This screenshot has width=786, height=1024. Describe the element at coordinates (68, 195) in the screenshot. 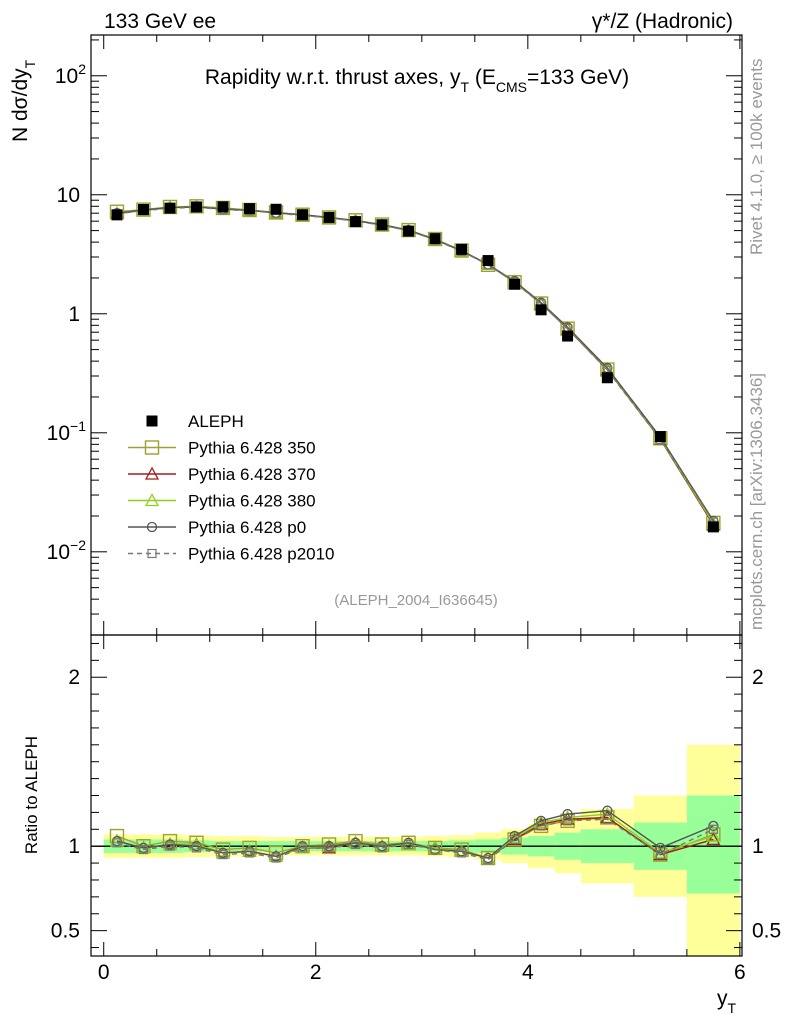

I see `main-y-tick-label: 10` at that location.